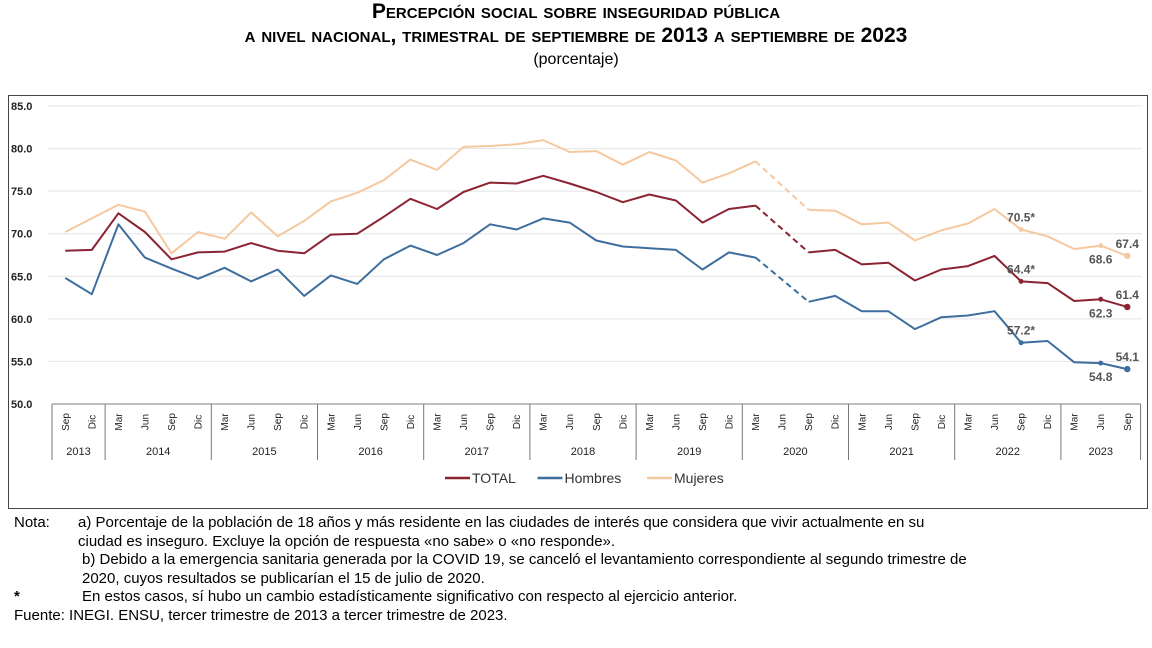 The image size is (1152, 648). What do you see at coordinates (1101, 313) in the screenshot?
I see `data-label: 62.3` at bounding box center [1101, 313].